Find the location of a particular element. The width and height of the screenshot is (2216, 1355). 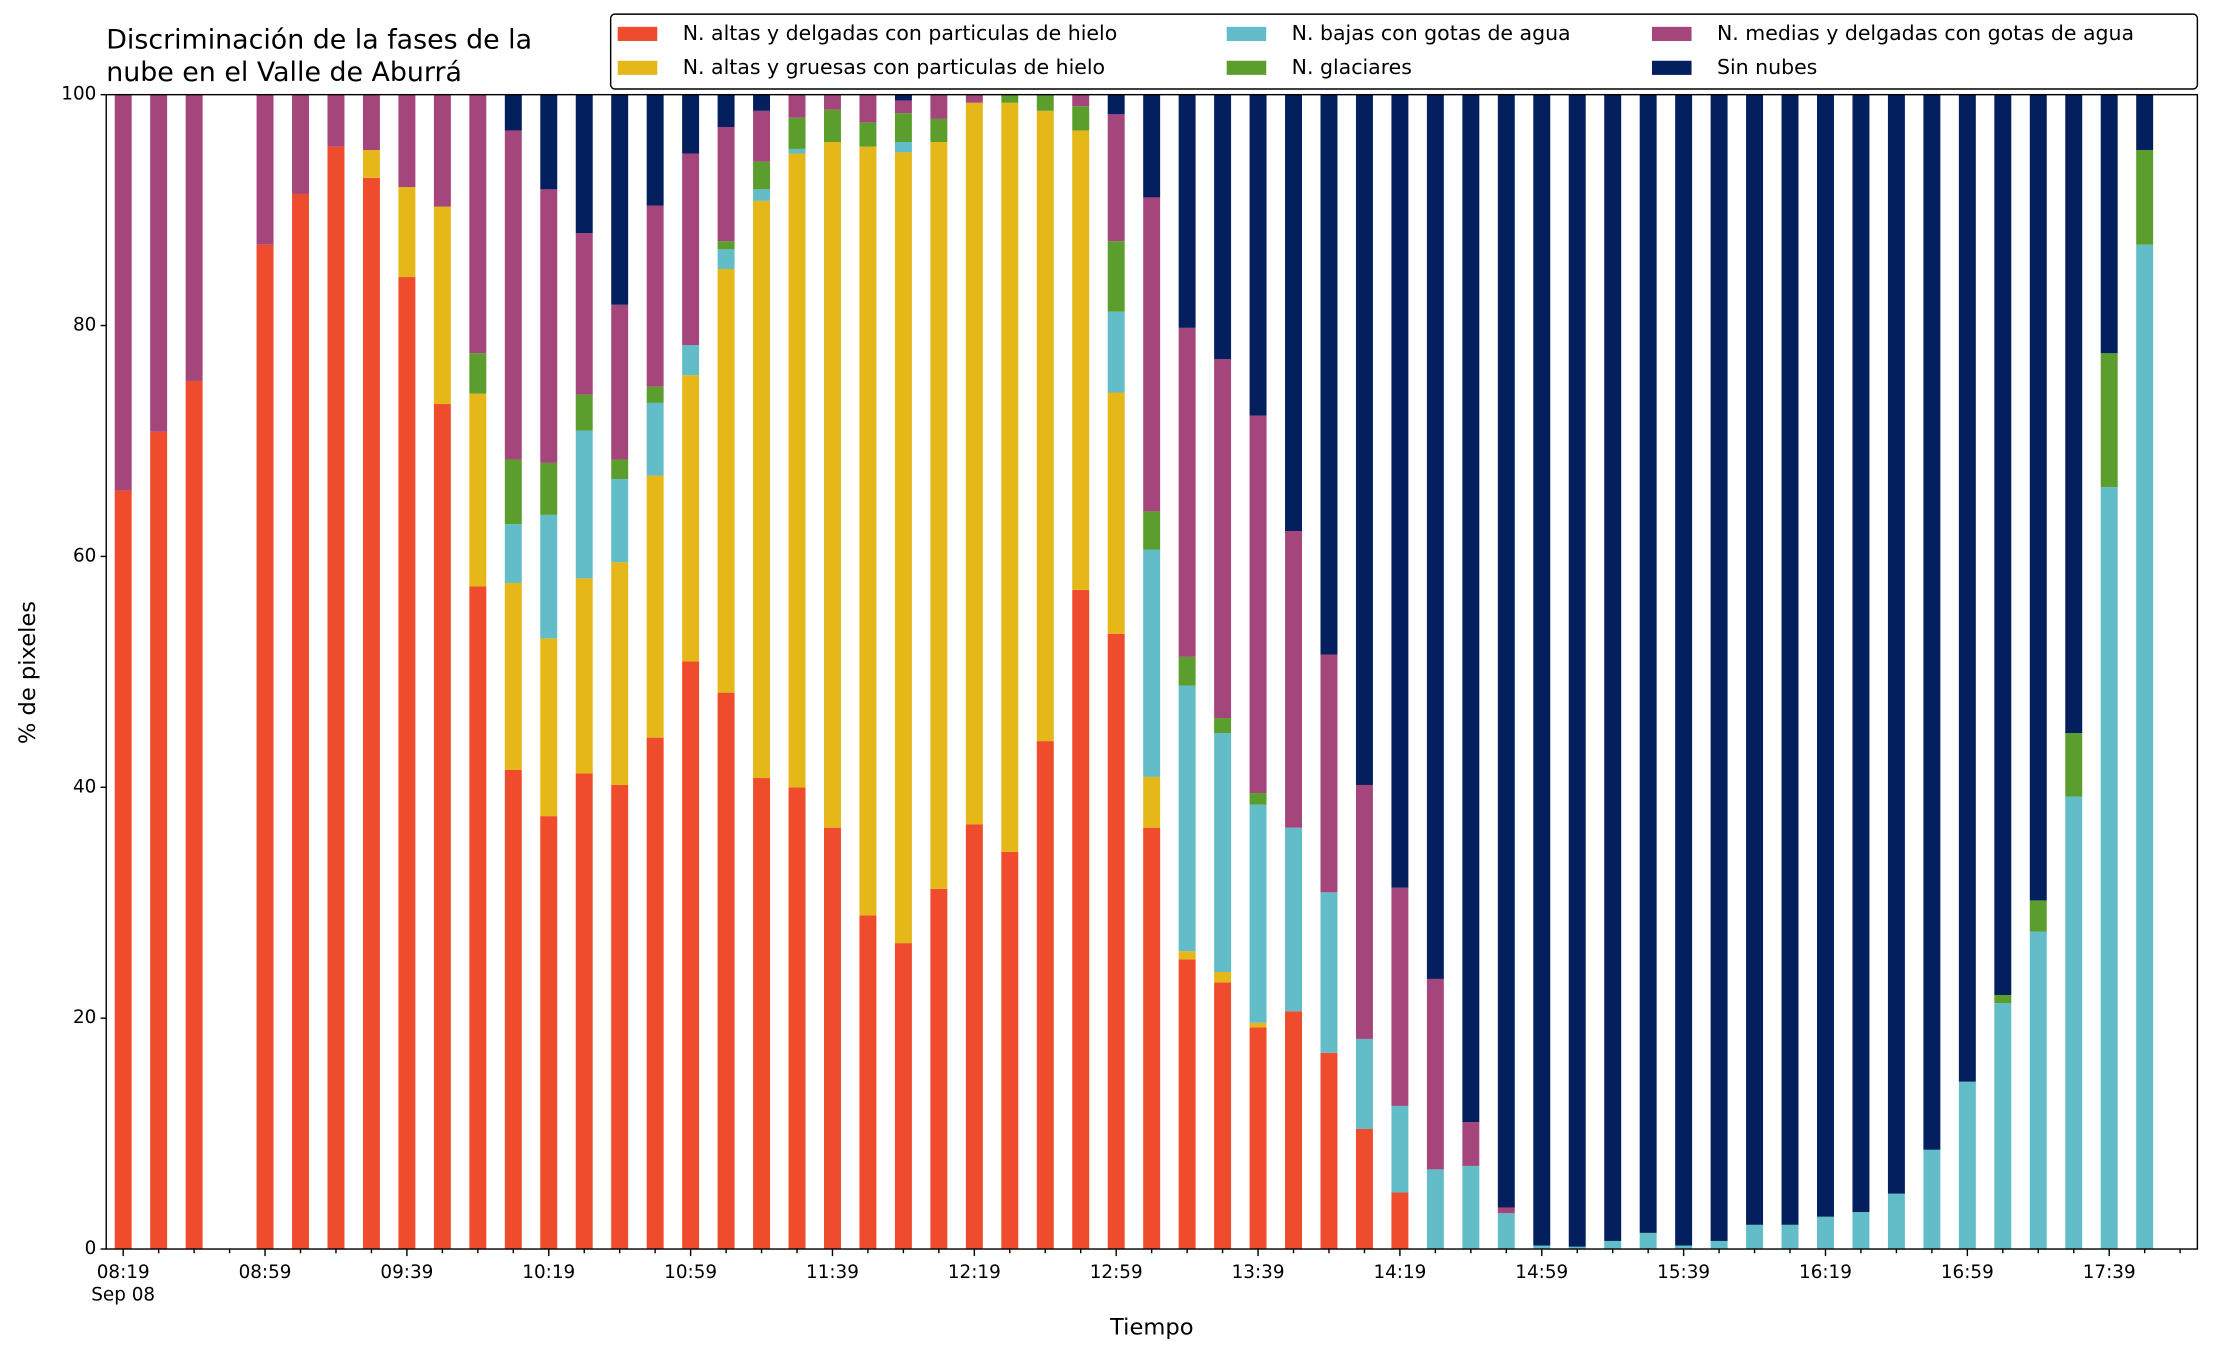

x-tick-label: 14:59 is located at coordinates (1541, 1272).